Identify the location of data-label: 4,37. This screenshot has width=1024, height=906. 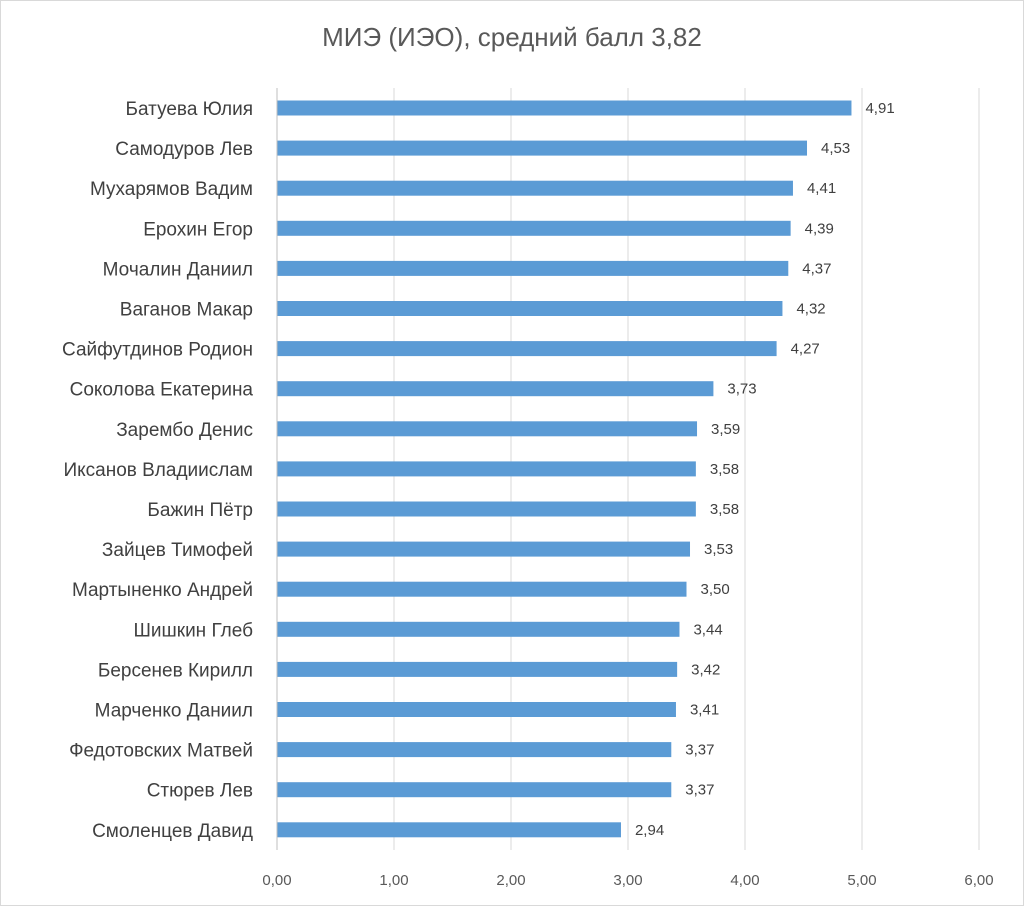
(816, 268).